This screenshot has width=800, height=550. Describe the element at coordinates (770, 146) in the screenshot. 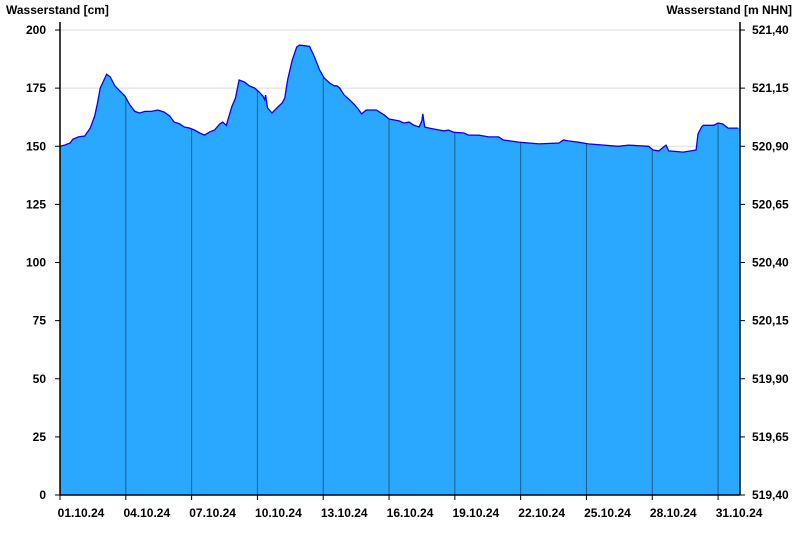

I see `y-tick-label-right: 520,90` at that location.